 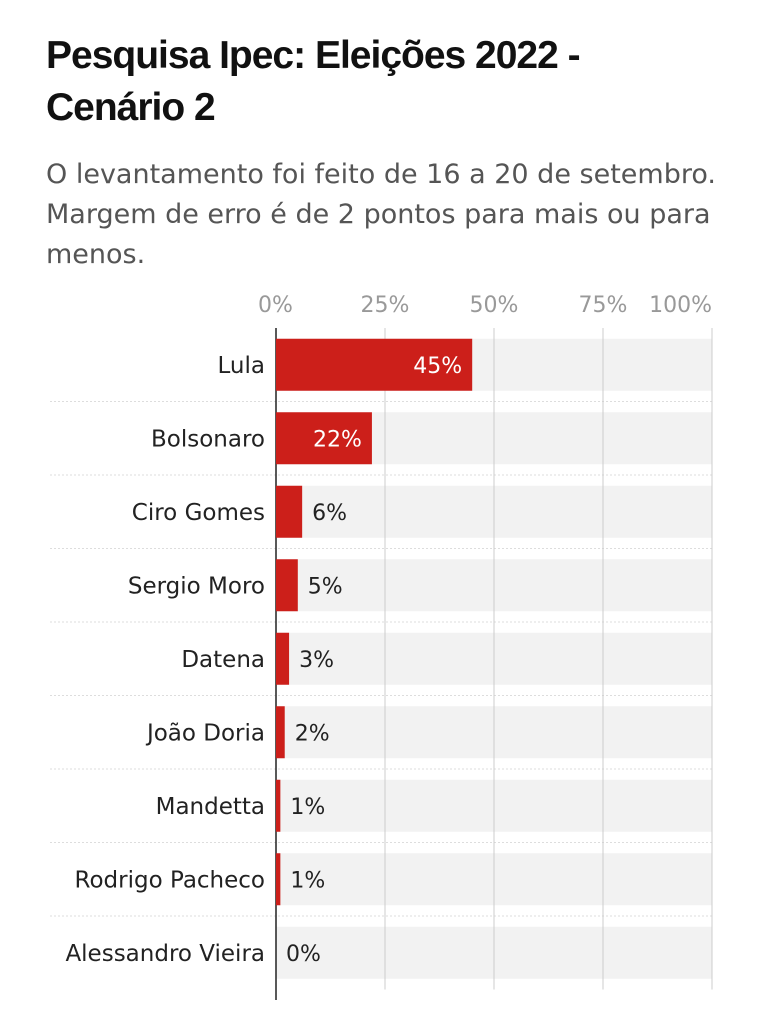 What do you see at coordinates (170, 880) in the screenshot?
I see `category-label: Rodrigo Pacheco` at bounding box center [170, 880].